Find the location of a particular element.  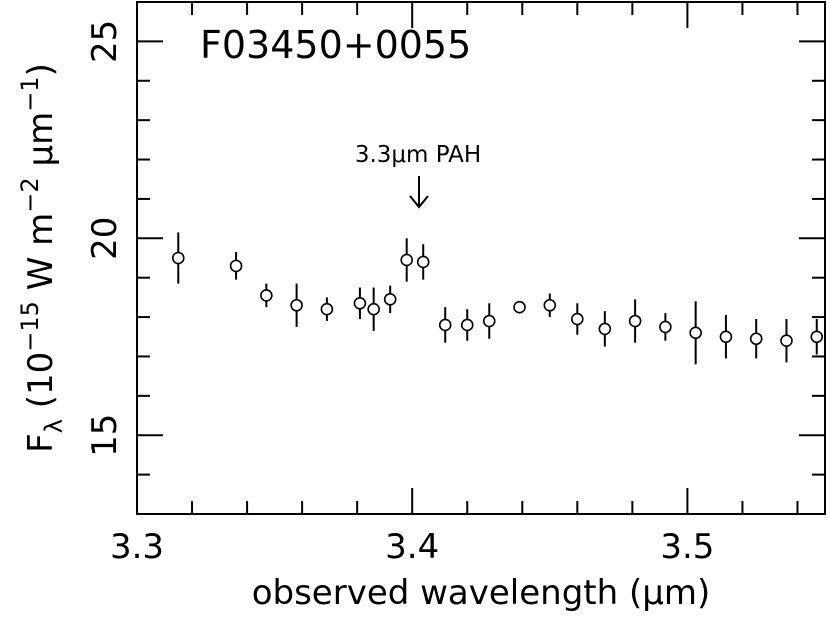

y-tick-label: 15 is located at coordinates (105, 435).